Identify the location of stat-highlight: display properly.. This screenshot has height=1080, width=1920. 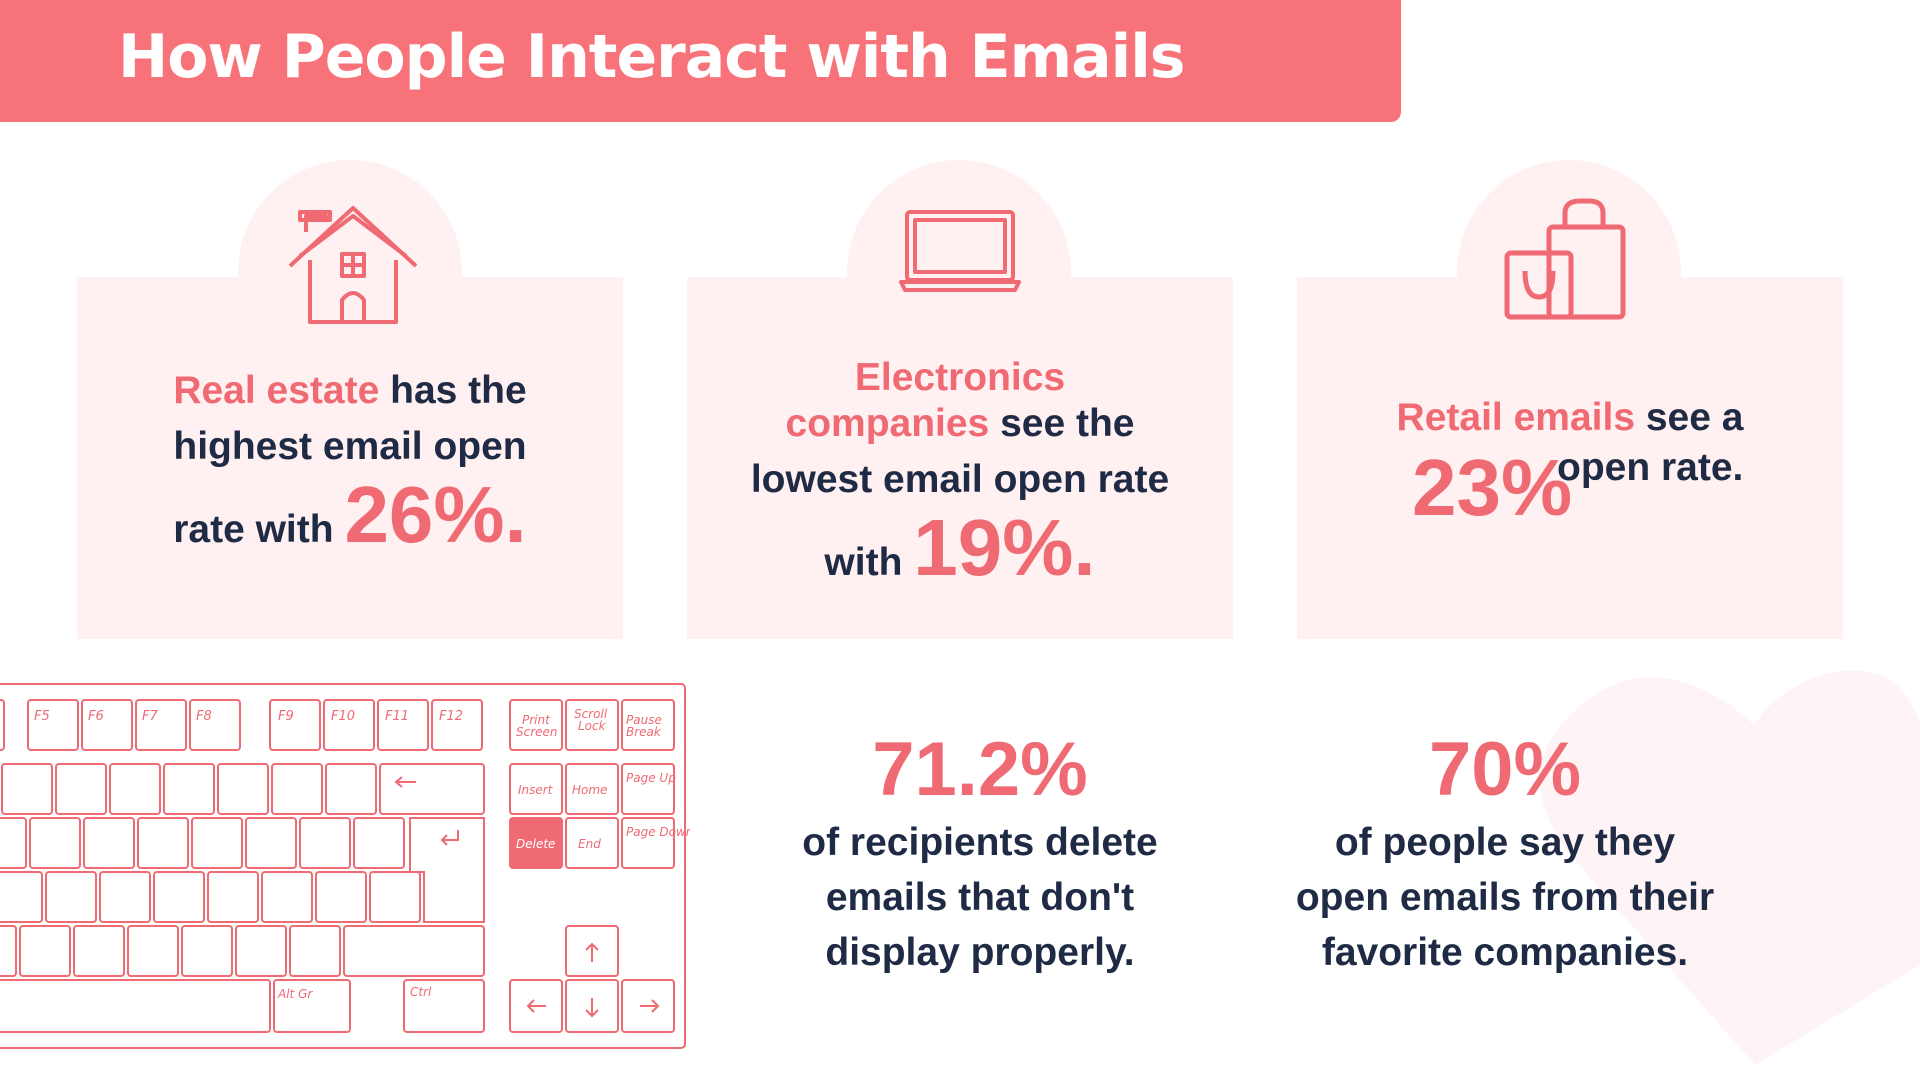
(980, 952).